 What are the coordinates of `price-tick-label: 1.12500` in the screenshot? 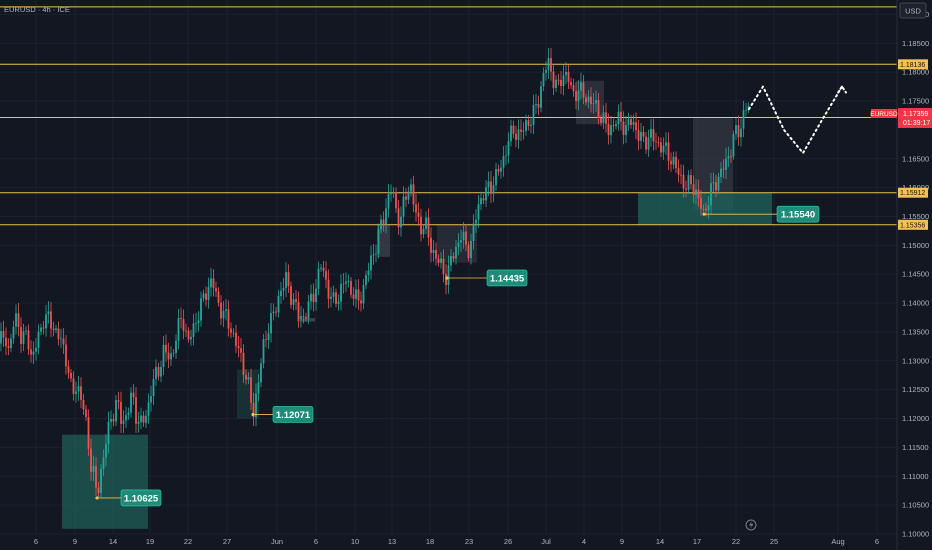 It's located at (915, 389).